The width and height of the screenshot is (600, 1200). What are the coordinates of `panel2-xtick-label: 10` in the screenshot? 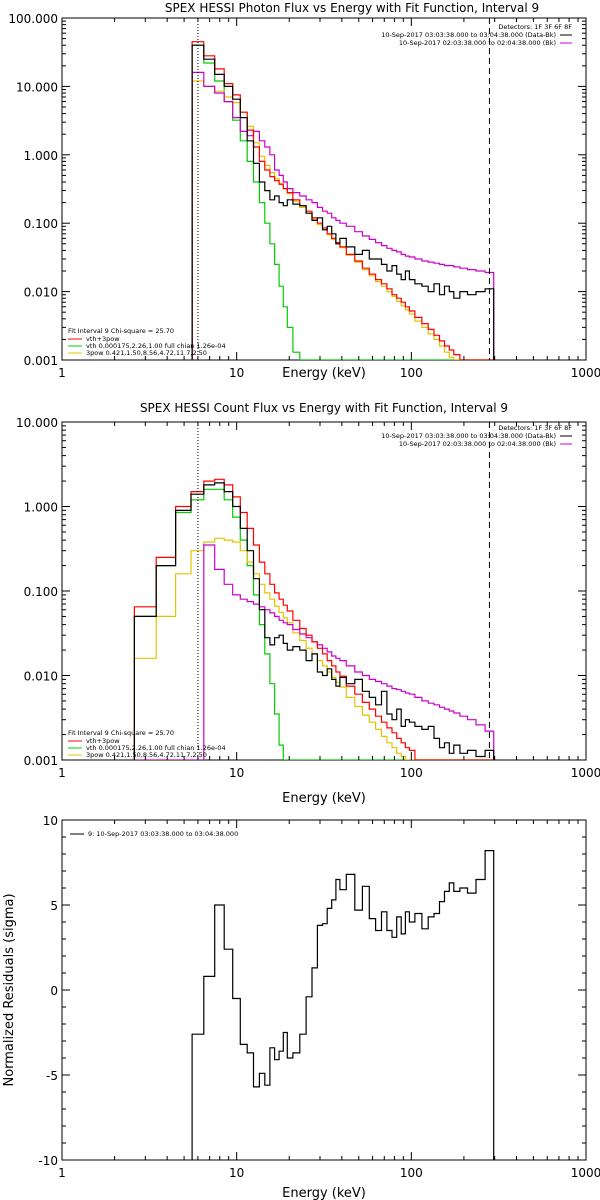 It's located at (236, 773).